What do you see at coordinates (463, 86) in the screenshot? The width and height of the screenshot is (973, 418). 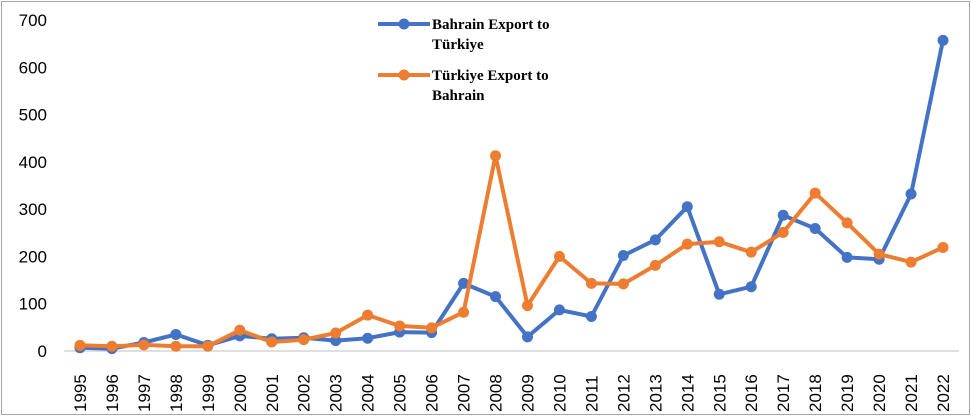 I see `legend-entry-2: Türkiye Export to Bahrain` at bounding box center [463, 86].